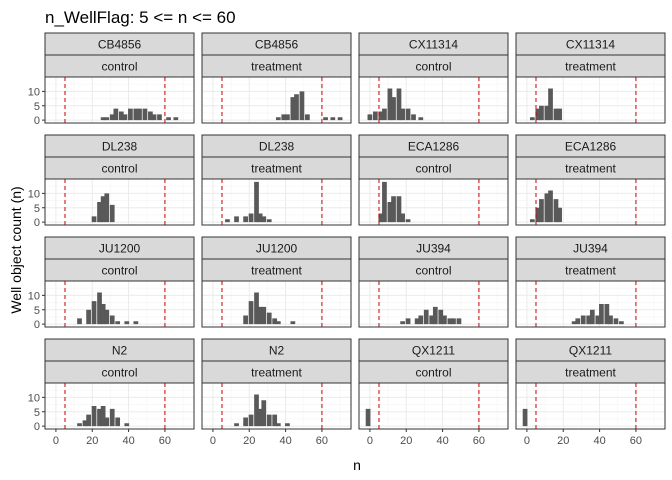 The image size is (672, 480). Describe the element at coordinates (434, 147) in the screenshot. I see `strain-label: ECA1286` at that location.